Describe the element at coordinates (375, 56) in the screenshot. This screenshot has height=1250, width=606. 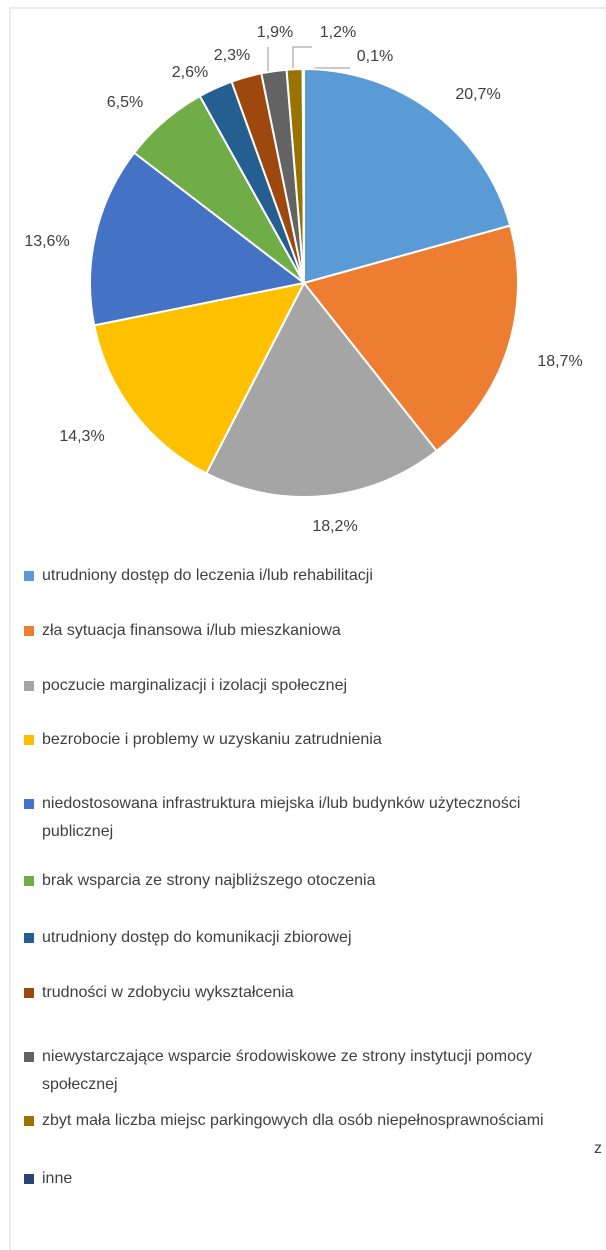
I see `data-label: 0,1%` at that location.